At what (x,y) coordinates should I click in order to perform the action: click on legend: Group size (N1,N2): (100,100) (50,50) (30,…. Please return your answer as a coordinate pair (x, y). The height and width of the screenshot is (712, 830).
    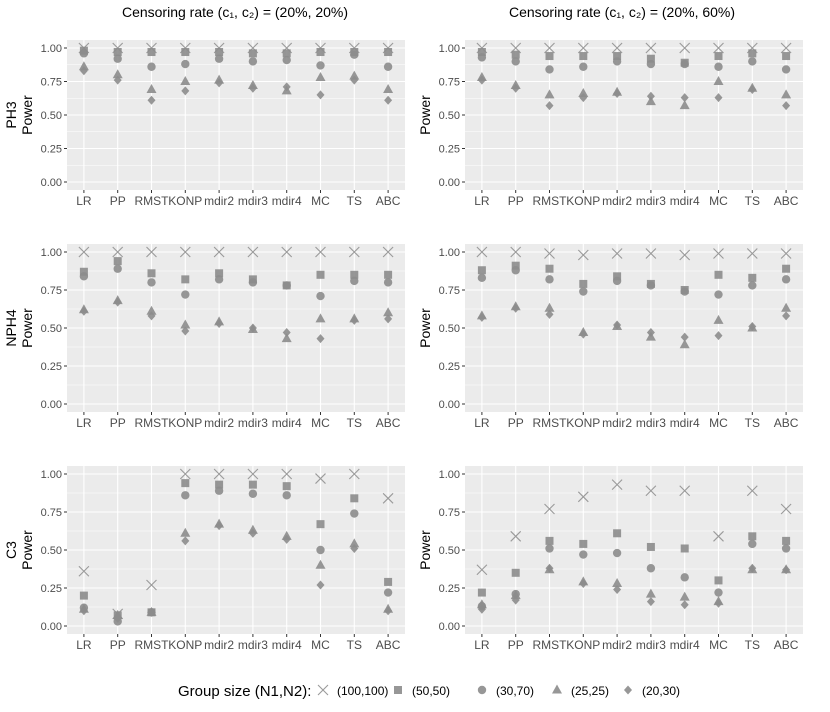
    Looking at the image, I should click on (429, 691).